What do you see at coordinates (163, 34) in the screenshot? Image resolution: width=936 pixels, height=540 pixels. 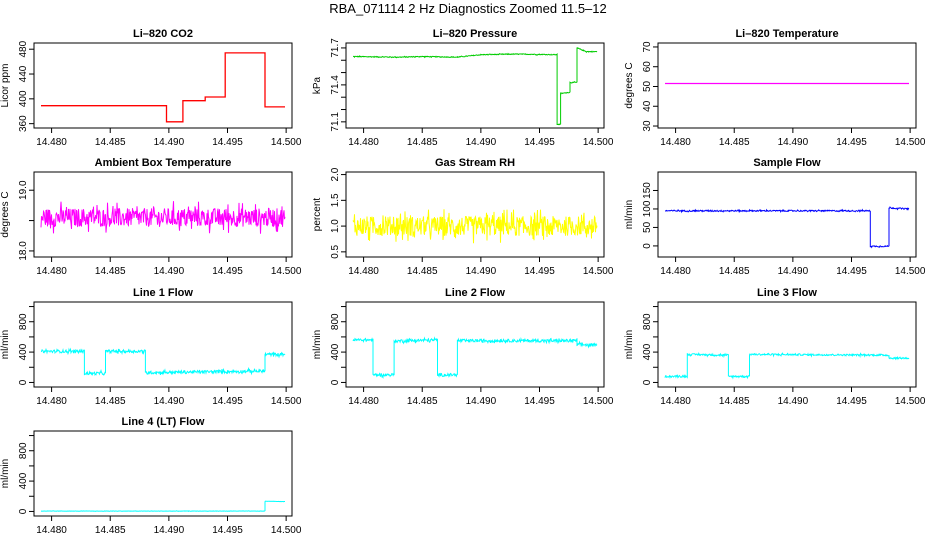 I see `chart-title: Li–820 CO2` at bounding box center [163, 34].